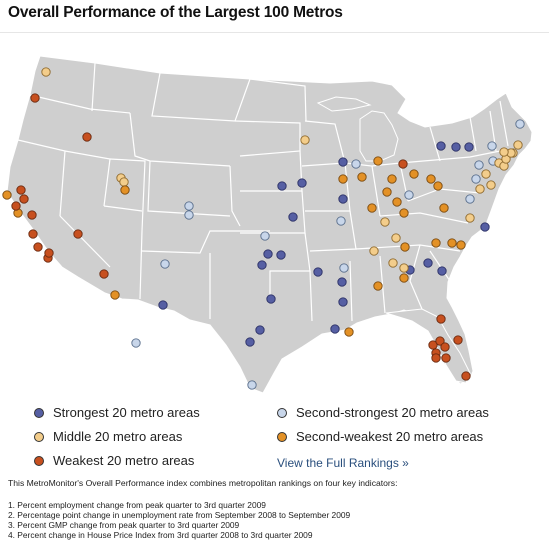  I want to click on legend-second-weakest: Second-weakest 20 metro areas, so click(380, 436).